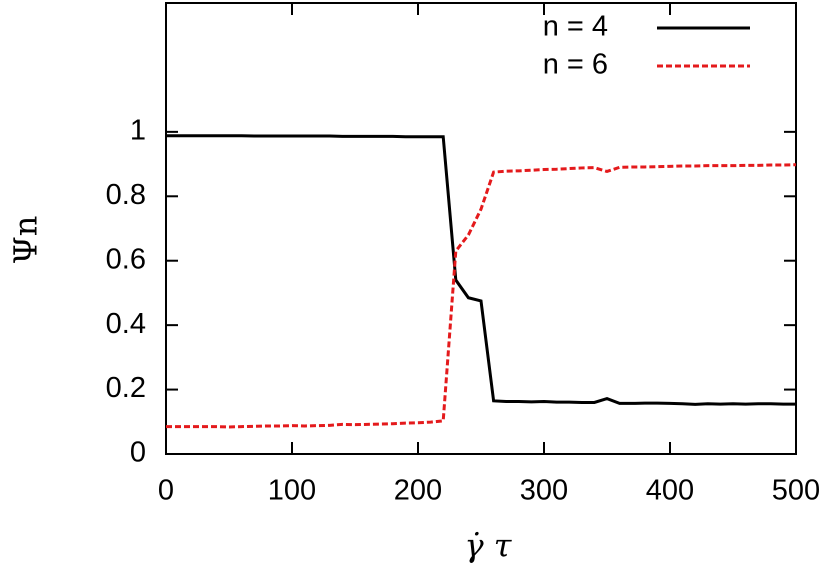 The width and height of the screenshot is (830, 572). What do you see at coordinates (796, 491) in the screenshot?
I see `x-tick-label: 500` at bounding box center [796, 491].